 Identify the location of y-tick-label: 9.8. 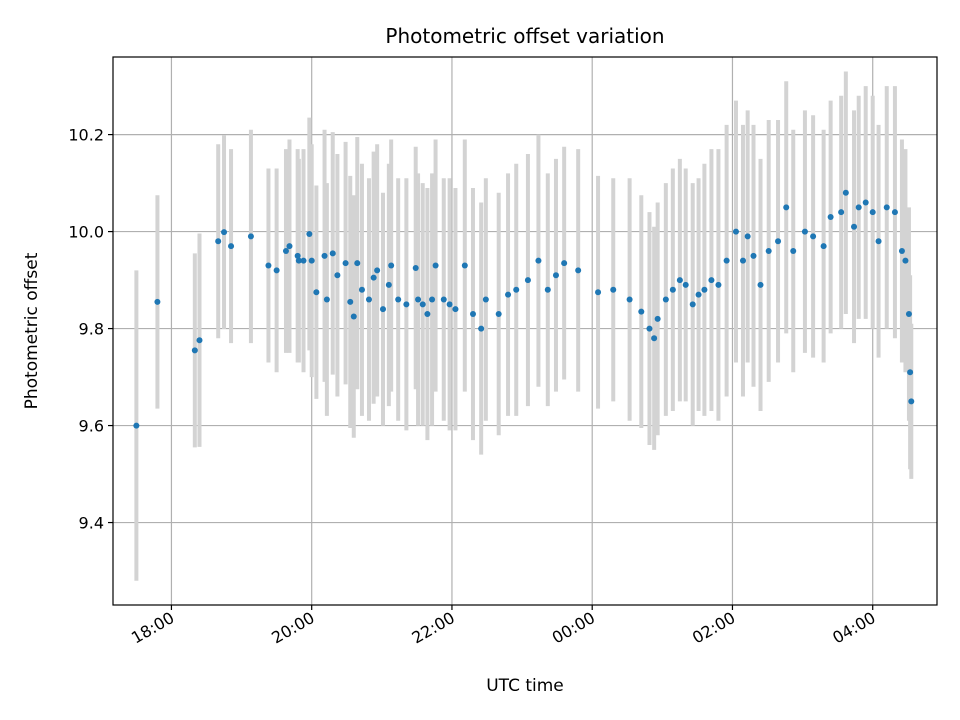
(91, 329).